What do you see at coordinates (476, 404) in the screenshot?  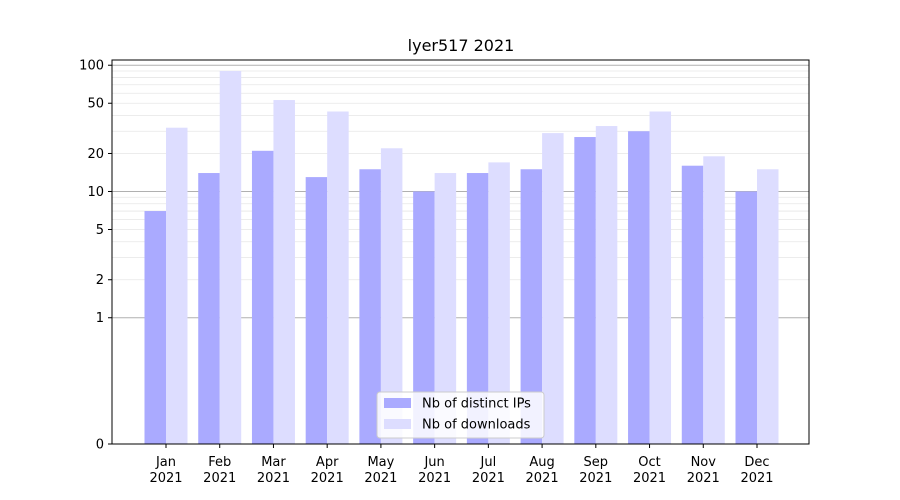 I see `legend-label: Nb of distinct IPs` at bounding box center [476, 404].